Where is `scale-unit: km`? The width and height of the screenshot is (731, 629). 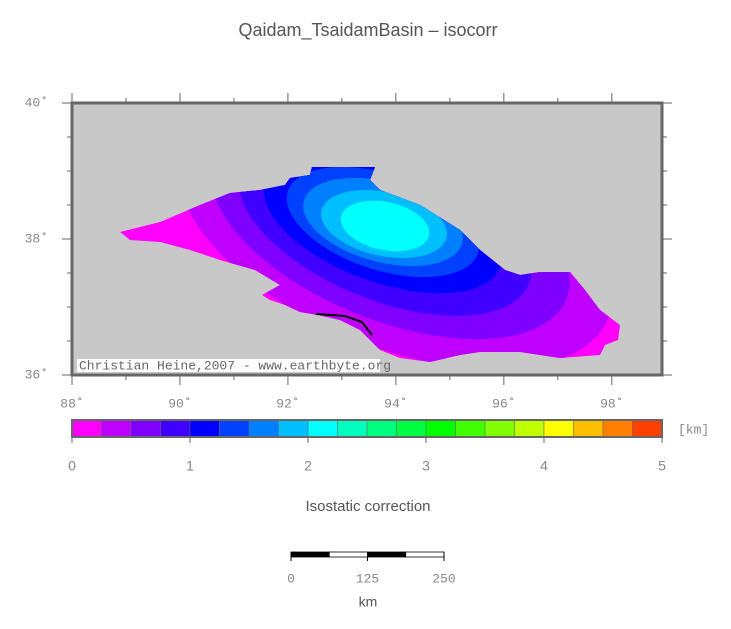 scale-unit: km is located at coordinates (368, 602).